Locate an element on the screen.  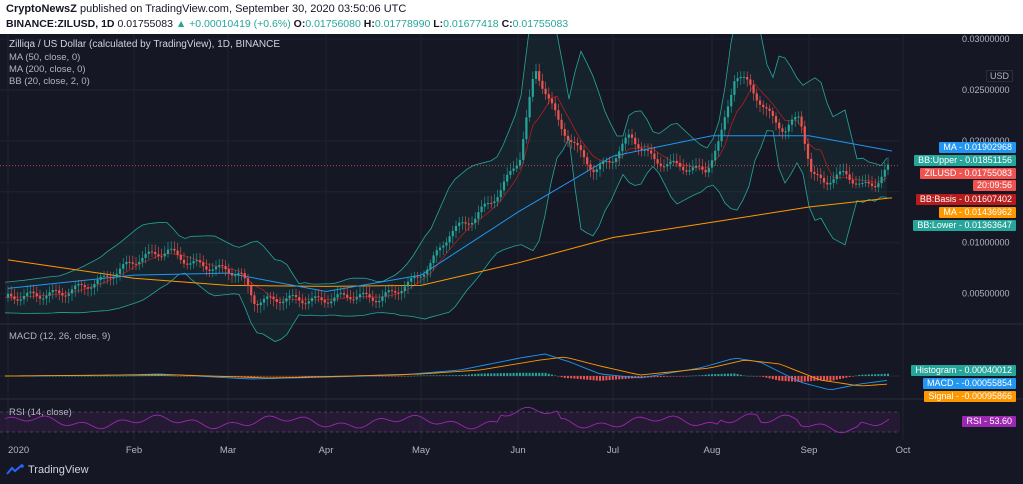
currency-label: USD is located at coordinates (999, 76).